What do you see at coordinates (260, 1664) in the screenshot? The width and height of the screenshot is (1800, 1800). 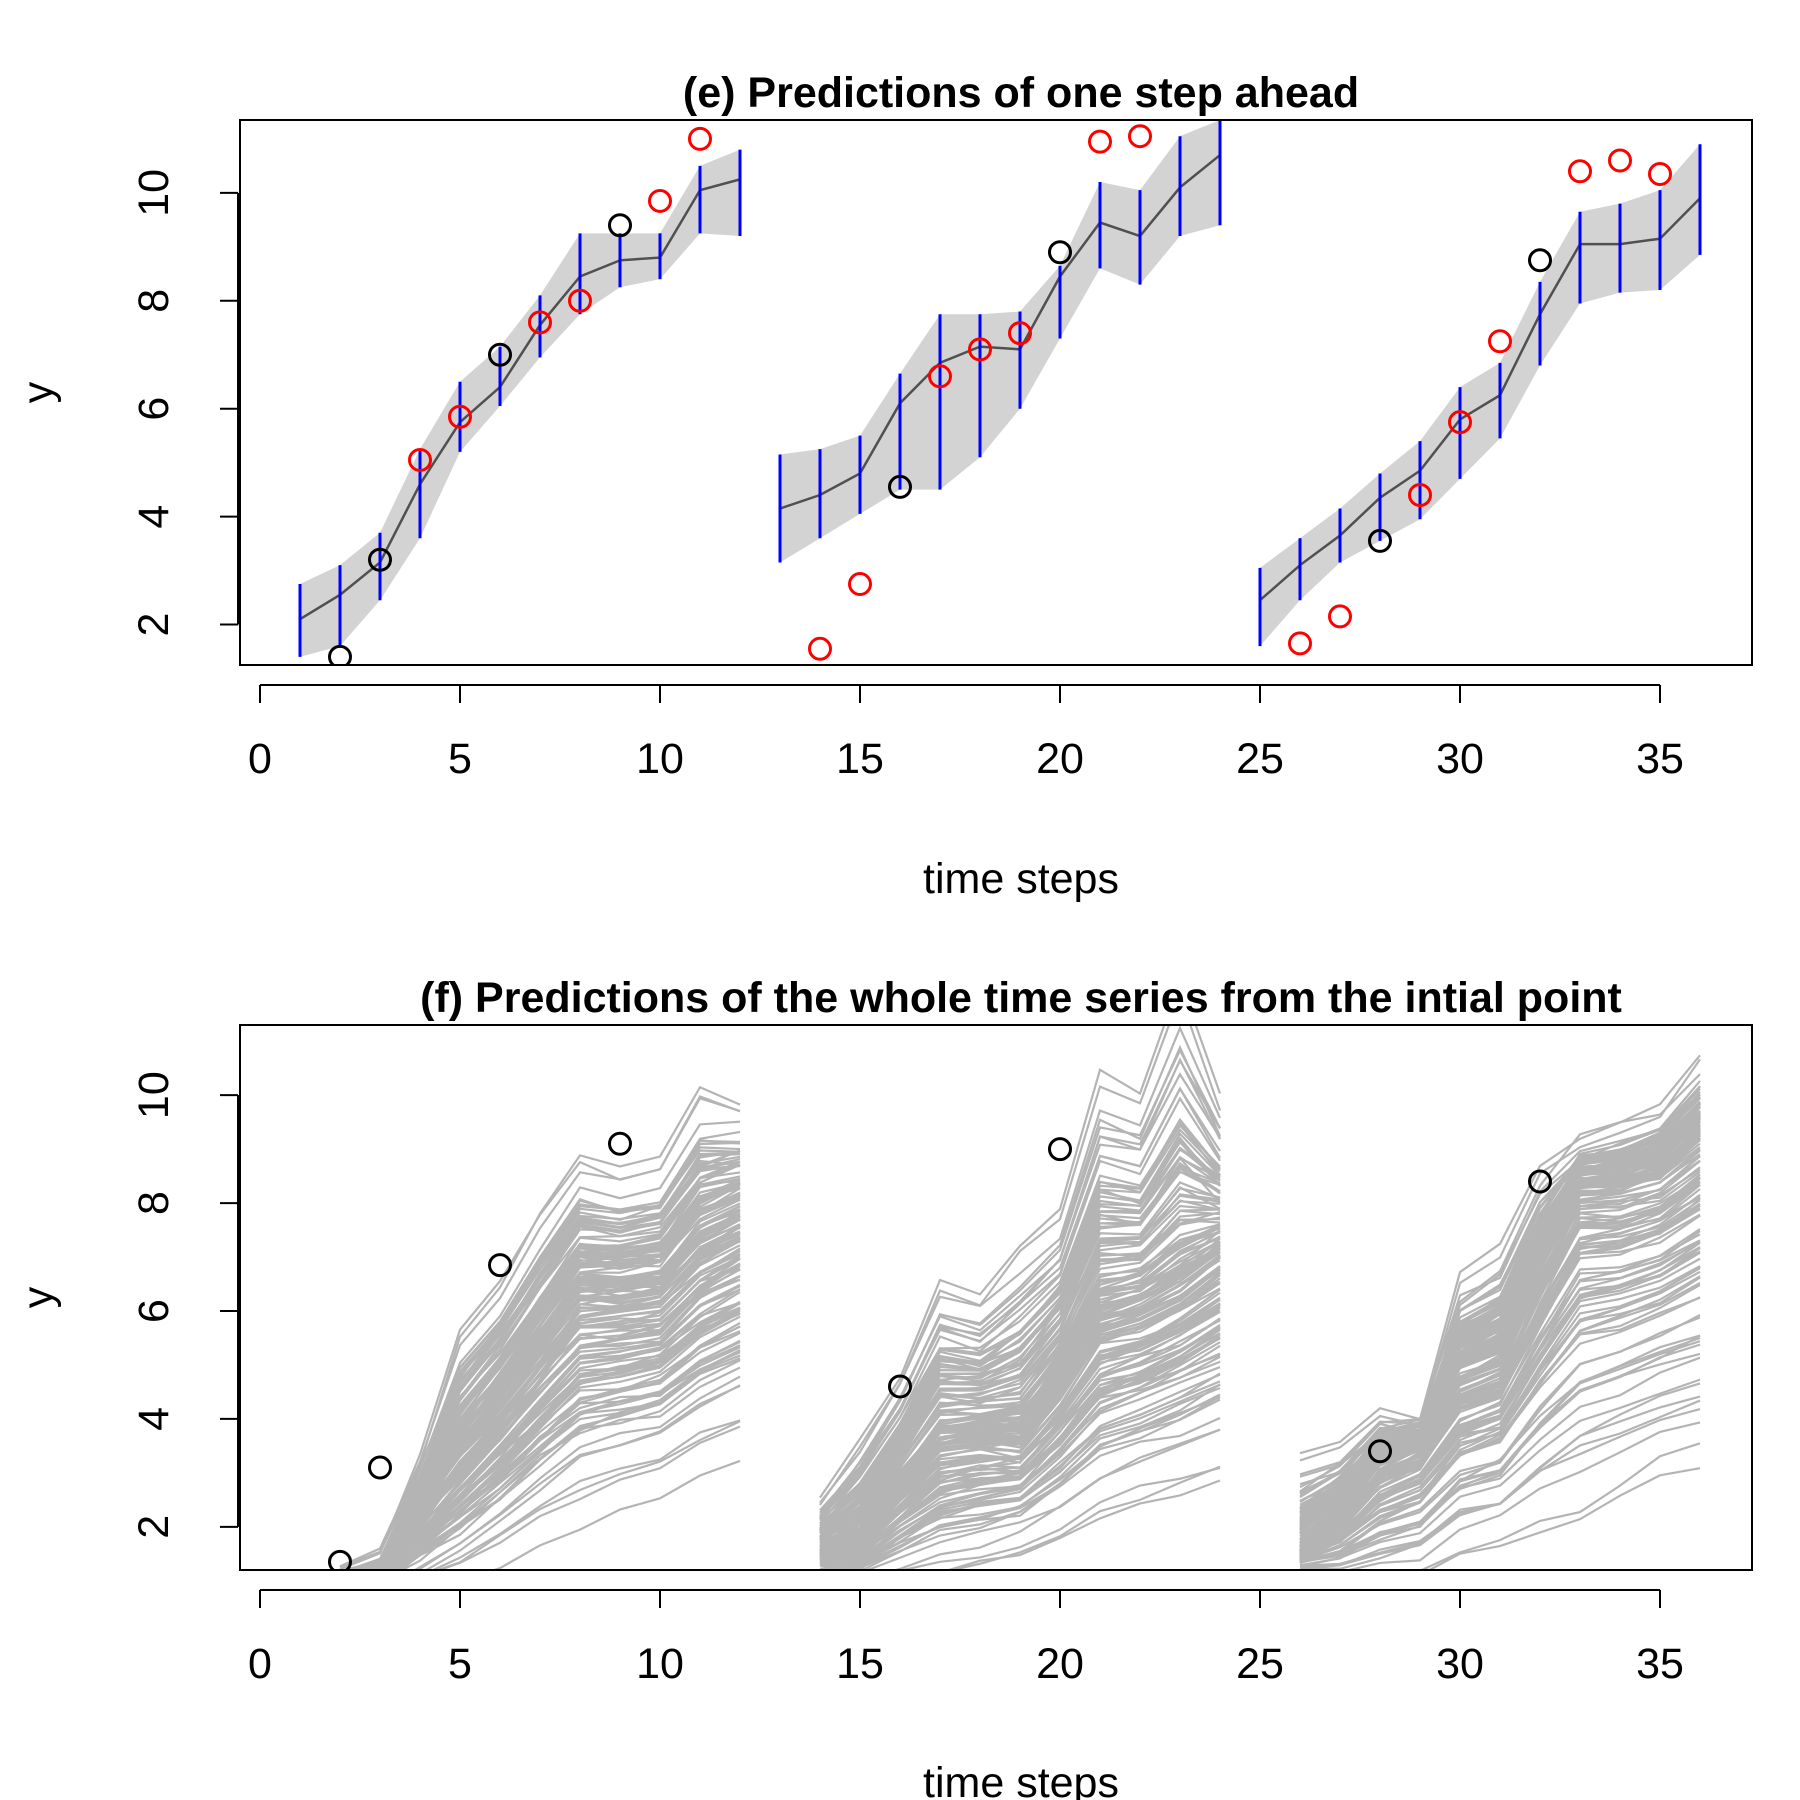 I see `x-tick-label: 0` at bounding box center [260, 1664].